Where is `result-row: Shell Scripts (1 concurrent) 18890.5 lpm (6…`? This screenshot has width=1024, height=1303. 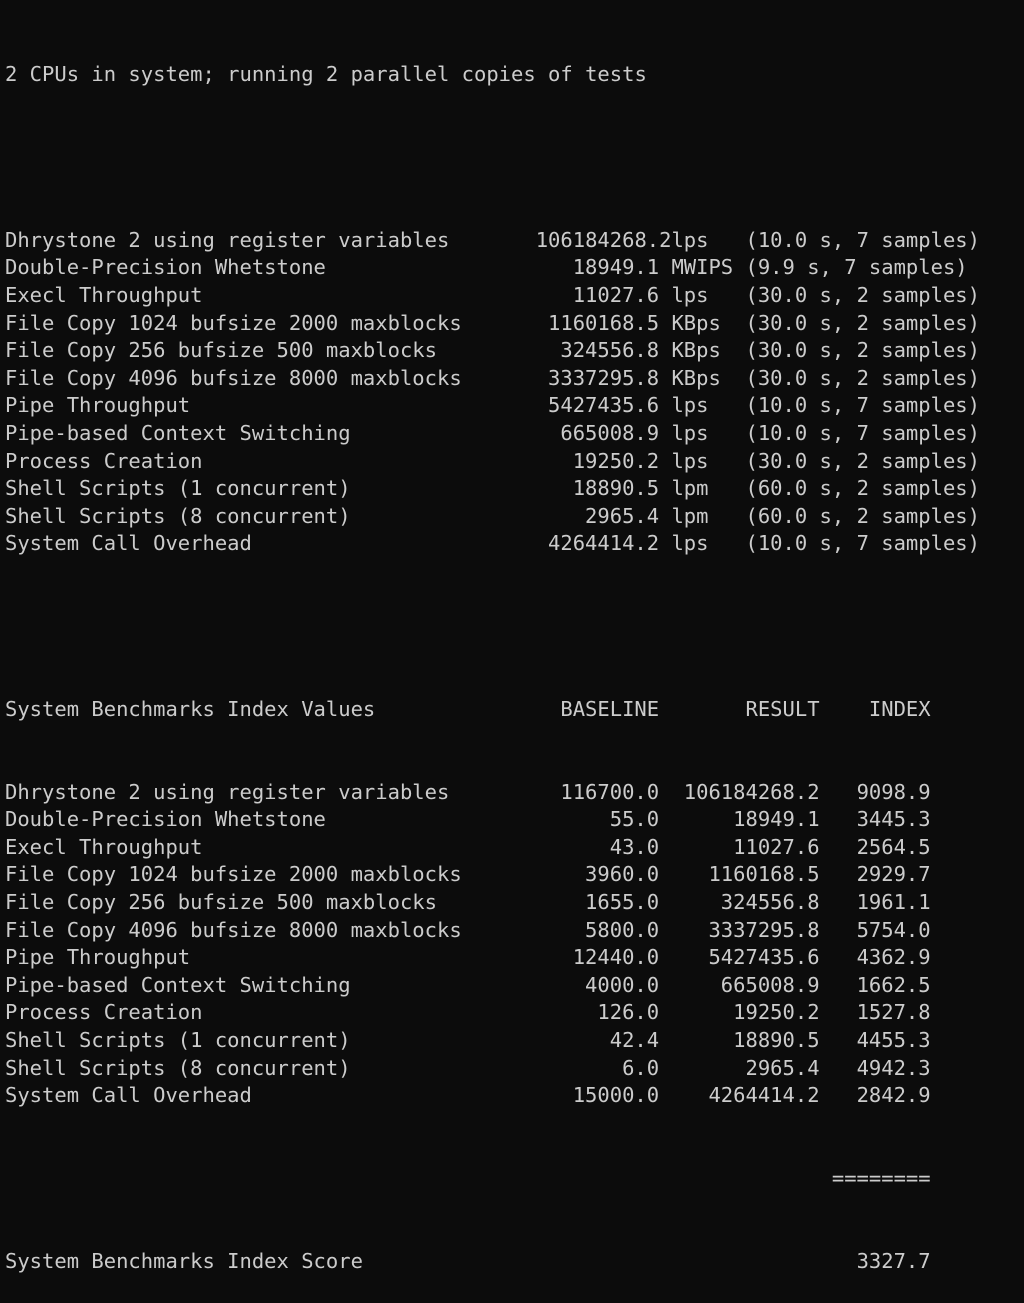
result-row: Shell Scripts (1 concurrent) 18890.5 lpm (6… is located at coordinates (492, 489).